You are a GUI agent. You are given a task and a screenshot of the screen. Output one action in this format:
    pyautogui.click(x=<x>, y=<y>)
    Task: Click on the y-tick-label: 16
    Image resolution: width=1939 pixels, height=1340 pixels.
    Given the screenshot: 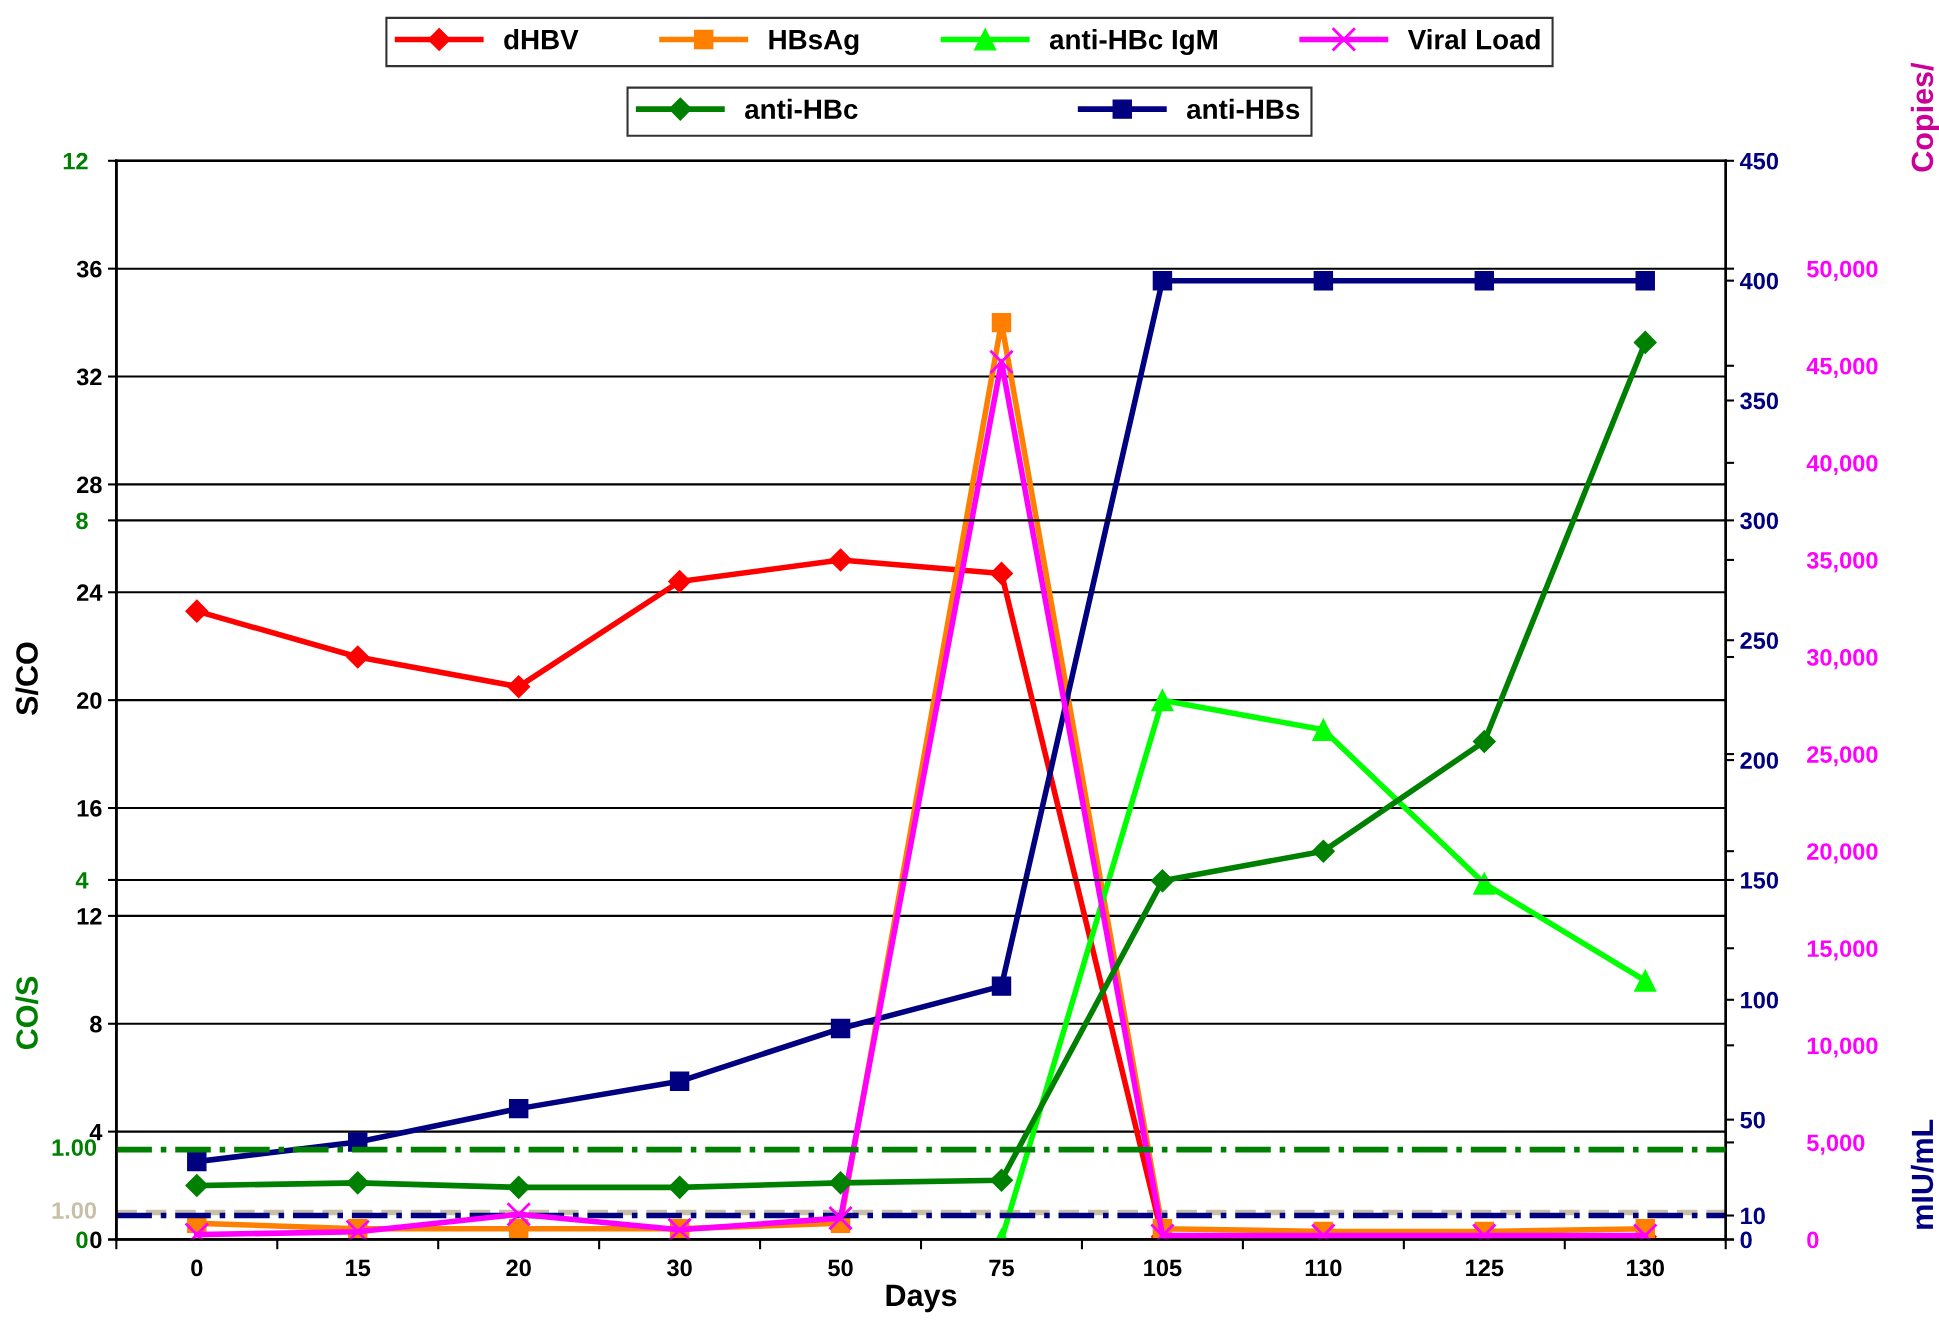 What is the action you would take?
    pyautogui.click(x=89, y=808)
    